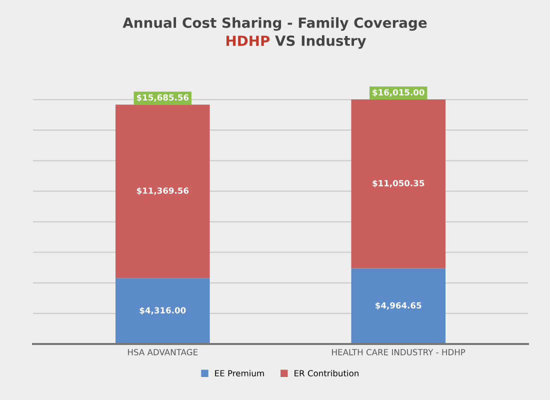  Describe the element at coordinates (398, 184) in the screenshot. I see `data-label: $11,050.35` at that location.